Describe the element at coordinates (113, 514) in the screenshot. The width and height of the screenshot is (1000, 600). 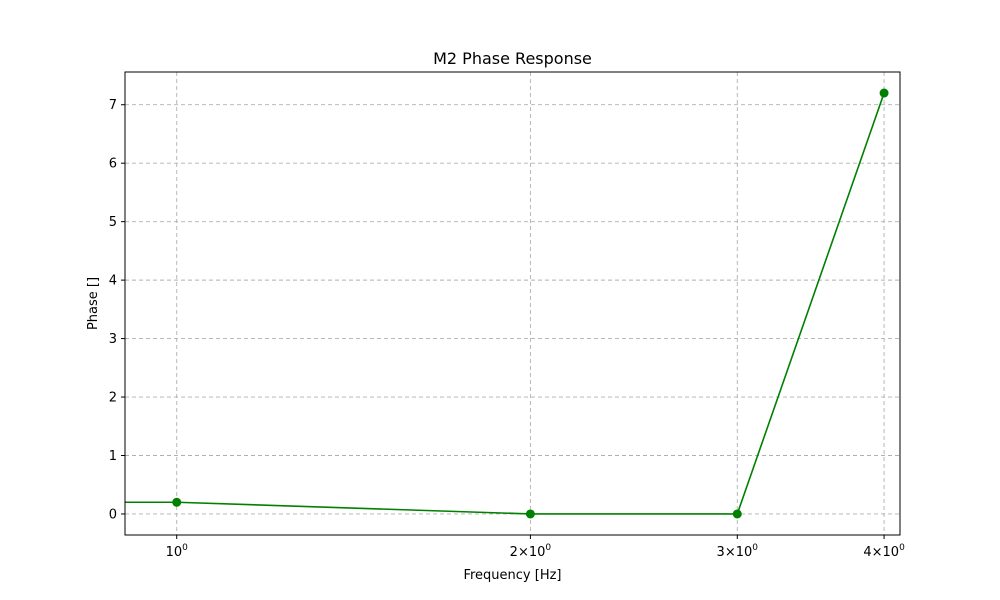
I see `y-tick-label: 0` at that location.